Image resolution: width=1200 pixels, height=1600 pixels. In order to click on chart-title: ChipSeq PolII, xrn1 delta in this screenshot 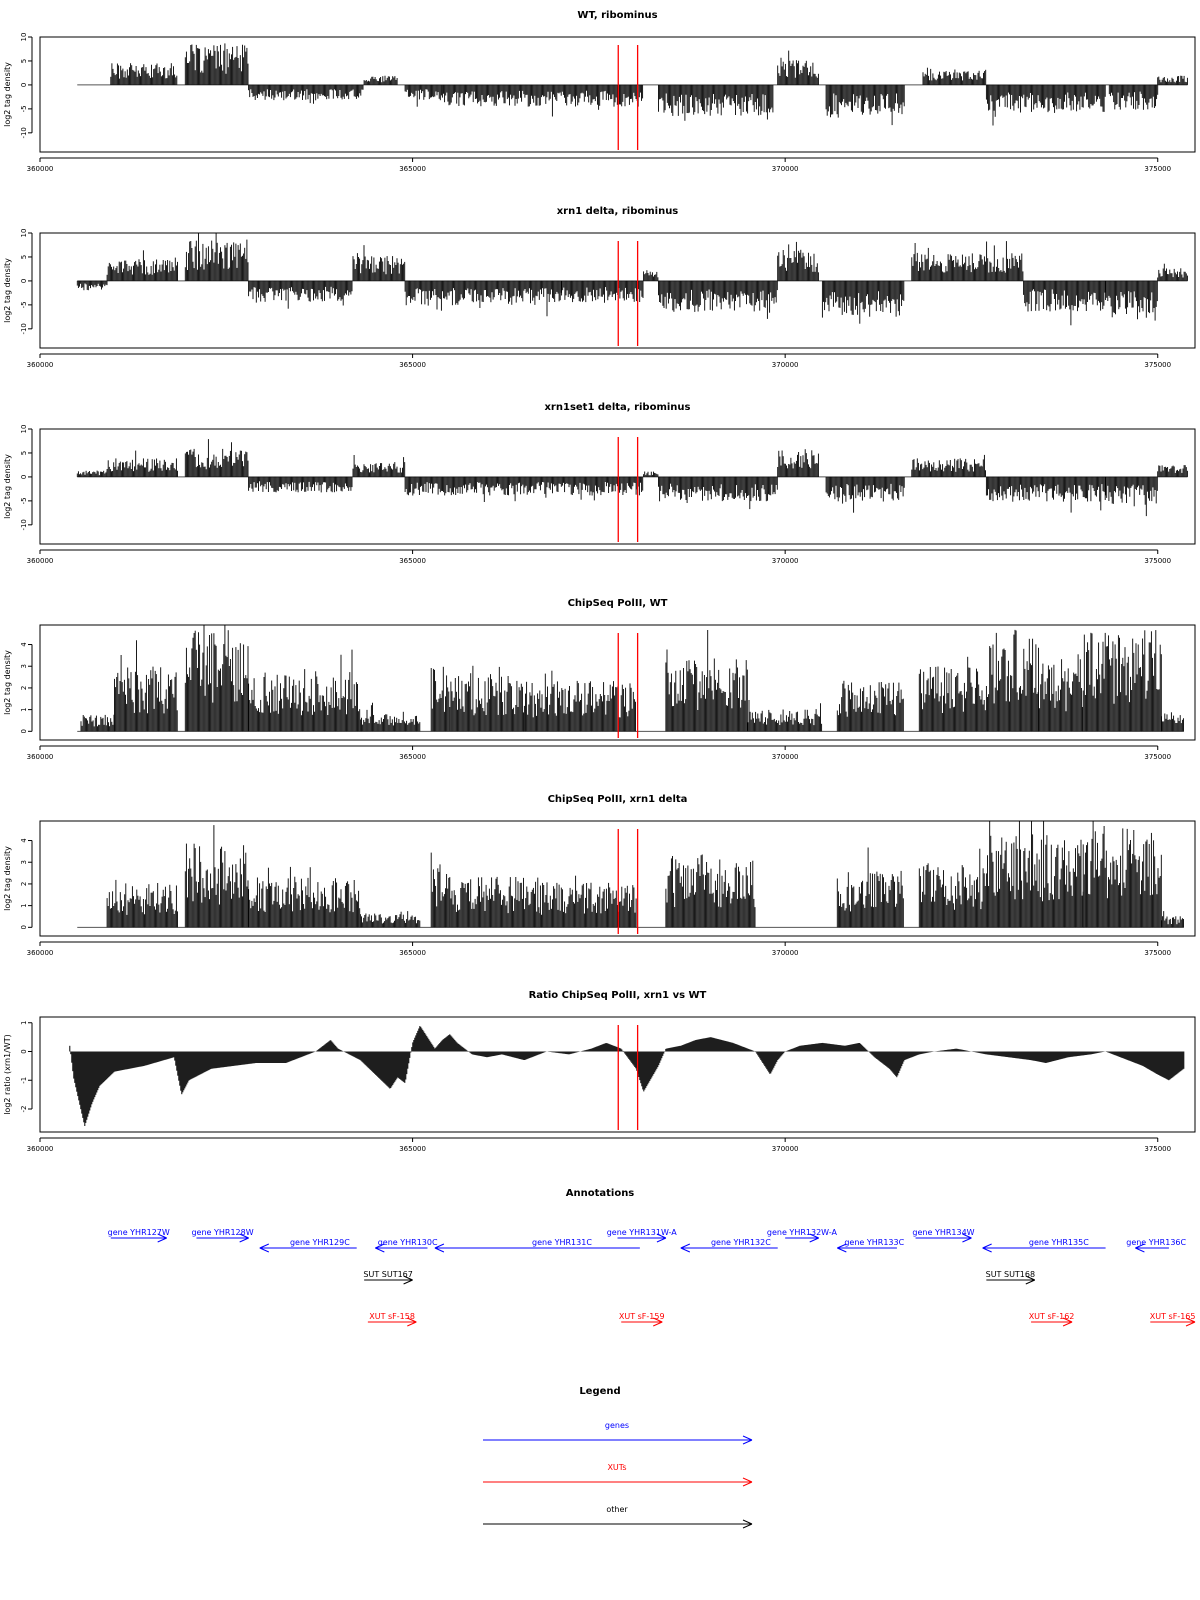, I will do `click(617, 799)`.